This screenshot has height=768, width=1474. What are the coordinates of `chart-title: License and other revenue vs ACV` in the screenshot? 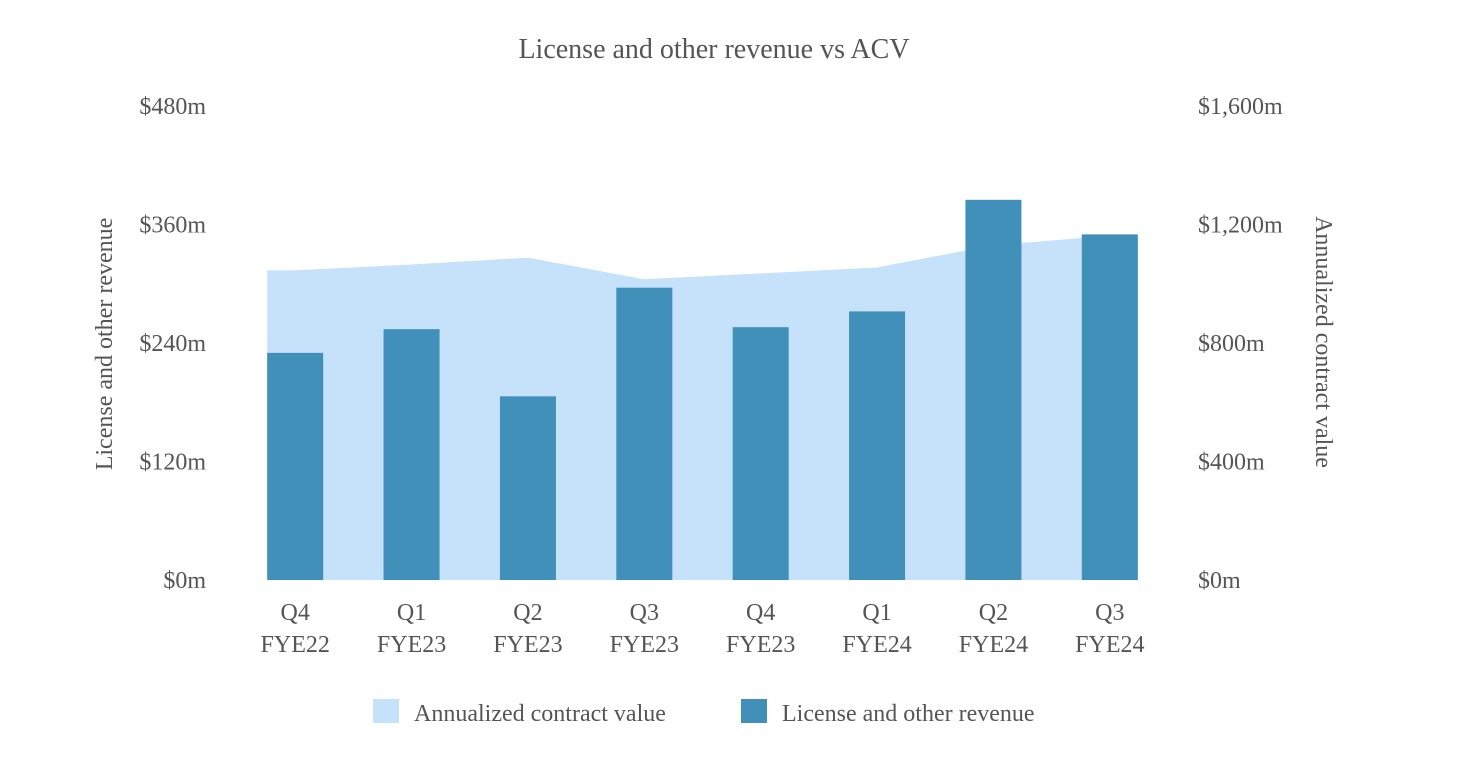 It's located at (713, 49).